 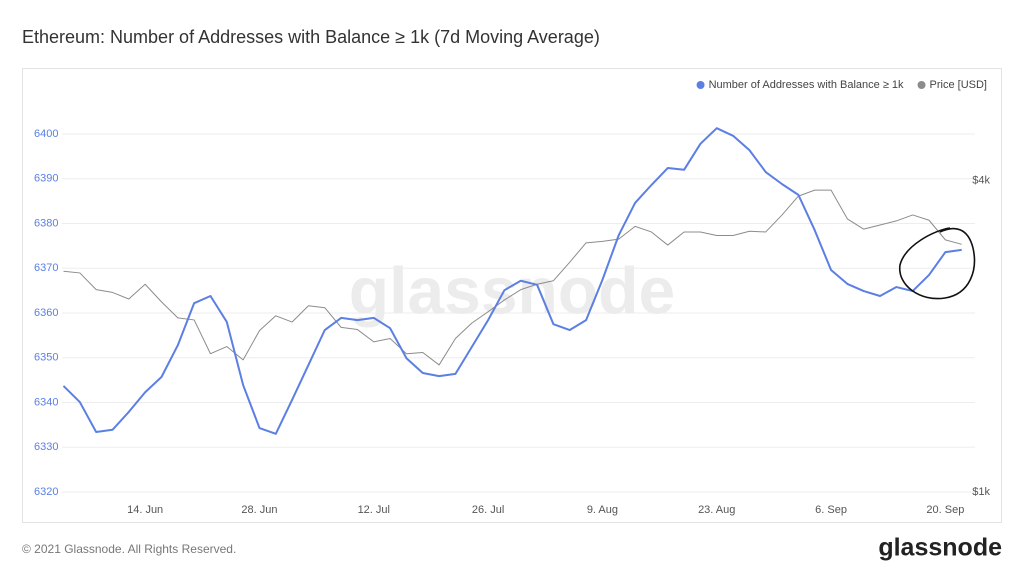 I want to click on x-tick-label: 14. Jun, so click(x=145, y=510).